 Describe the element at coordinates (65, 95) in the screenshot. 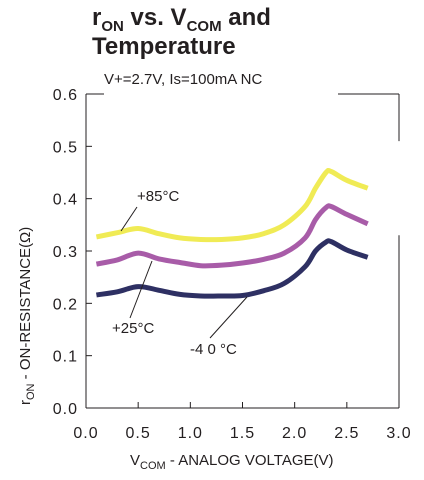

I see `y-tick-label: 0.6` at that location.